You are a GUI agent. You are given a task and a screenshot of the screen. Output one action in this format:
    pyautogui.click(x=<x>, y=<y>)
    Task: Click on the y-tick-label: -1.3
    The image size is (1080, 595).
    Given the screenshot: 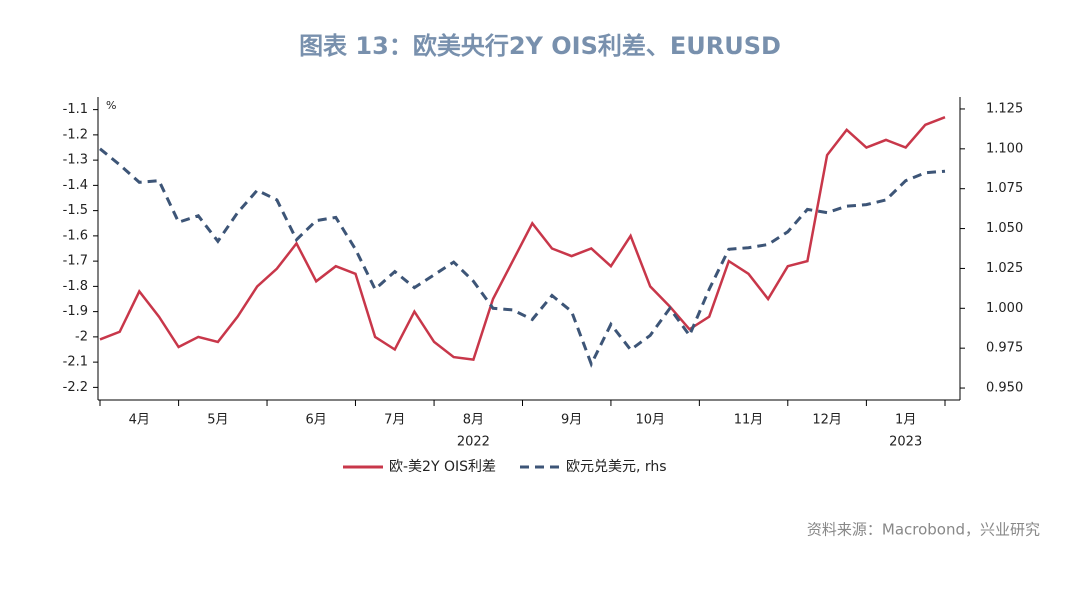 What is the action you would take?
    pyautogui.click(x=75, y=160)
    